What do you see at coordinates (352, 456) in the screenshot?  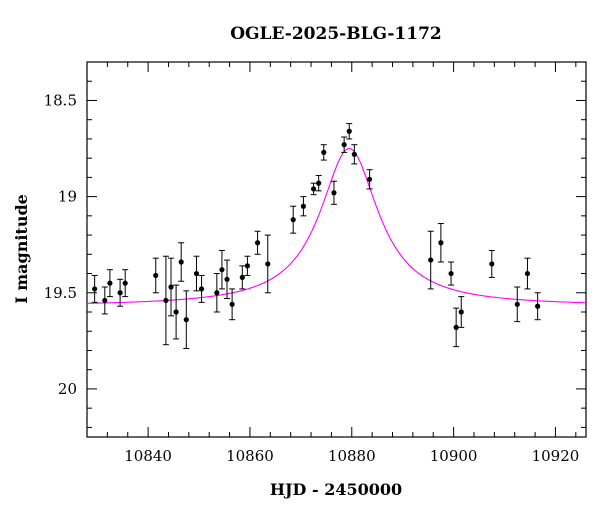 I see `x-tick-label: 10880` at bounding box center [352, 456].